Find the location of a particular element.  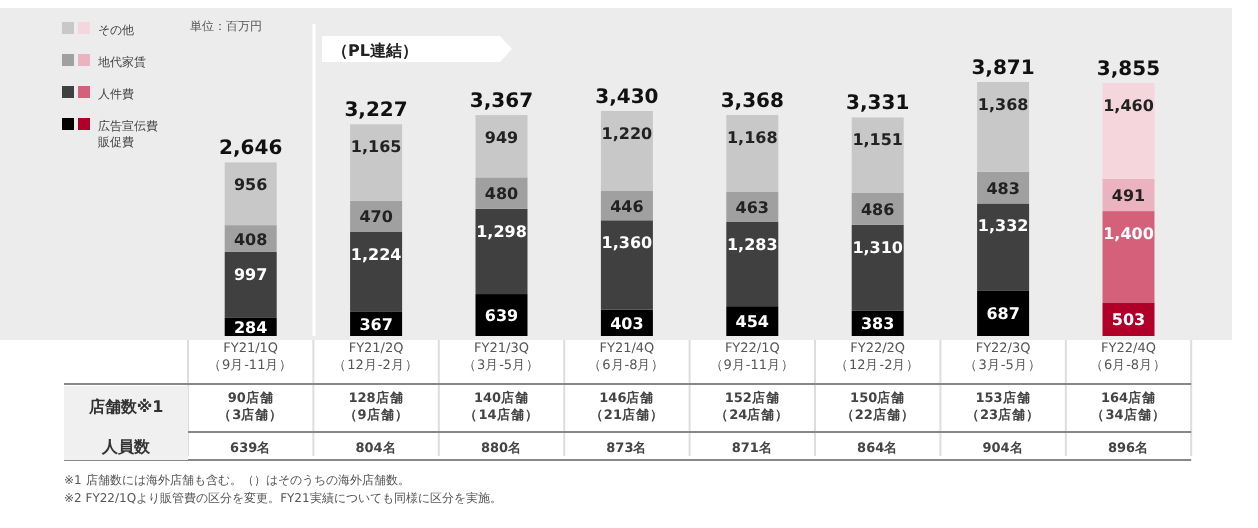

data-label: 1,151 is located at coordinates (878, 140).